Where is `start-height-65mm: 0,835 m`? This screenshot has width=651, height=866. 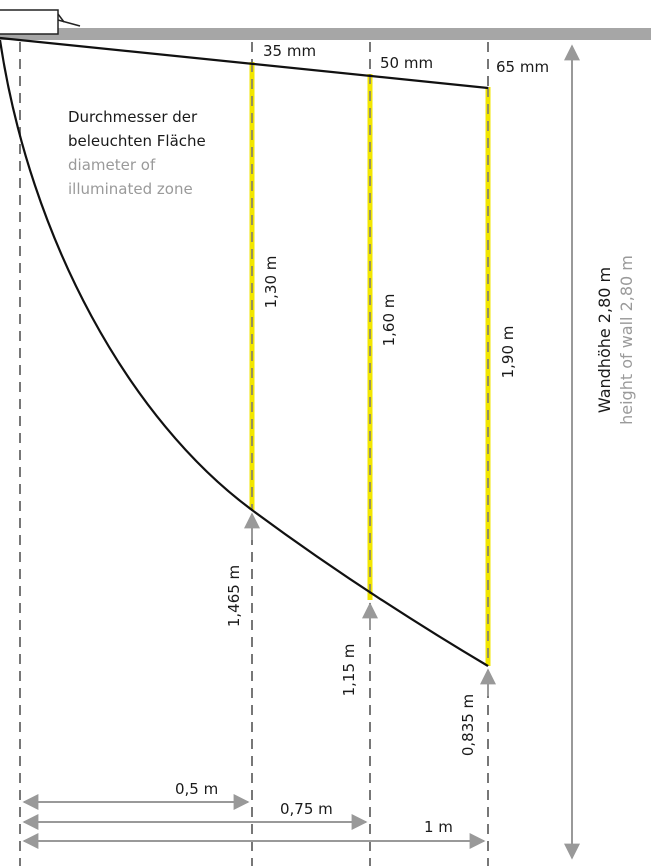 start-height-65mm: 0,835 m is located at coordinates (468, 725).